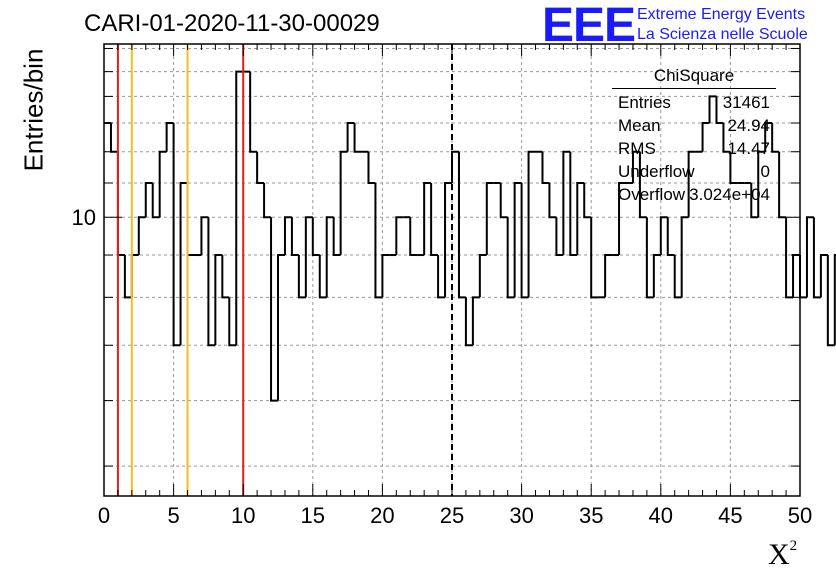 This screenshot has width=836, height=572. I want to click on stats-value: 31461, so click(746, 102).